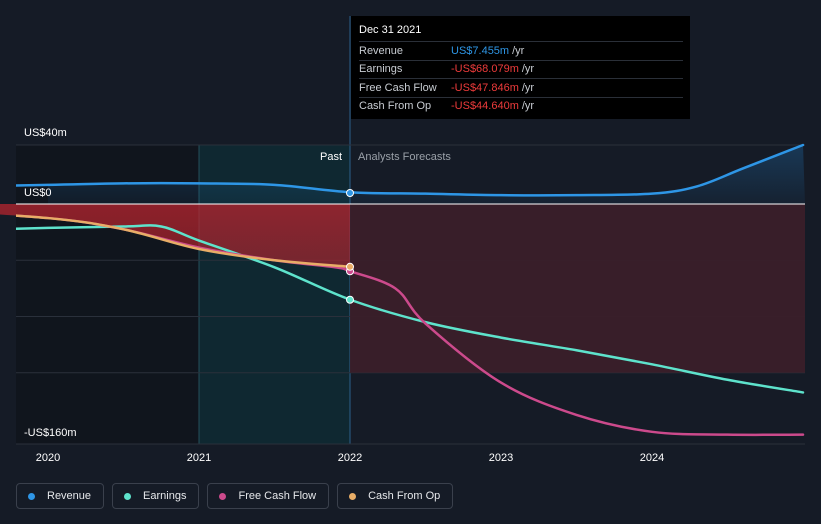 The height and width of the screenshot is (524, 821). I want to click on tooltip-row: Free Cash Flow -US$47.846m/yr, so click(521, 87).